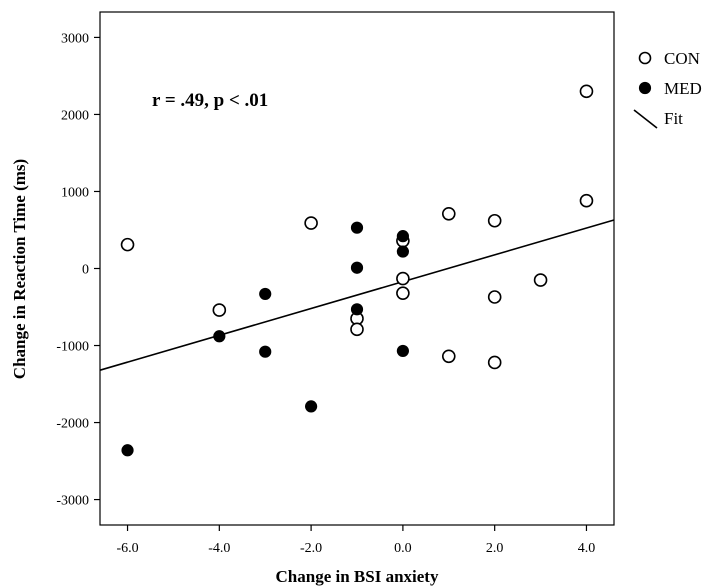 The width and height of the screenshot is (712, 586). Describe the element at coordinates (673, 118) in the screenshot. I see `legend-fit-label: Fit` at that location.